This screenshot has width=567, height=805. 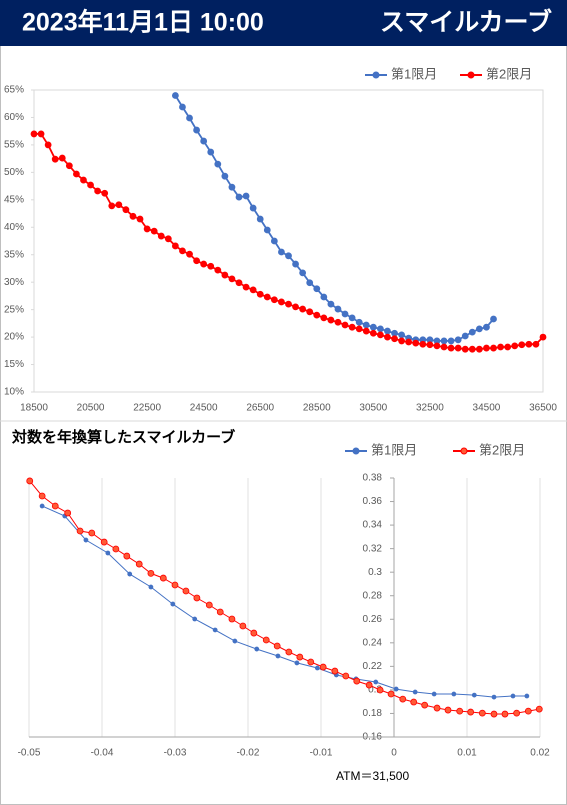 I want to click on x-tick-label: 20500, so click(x=91, y=408).